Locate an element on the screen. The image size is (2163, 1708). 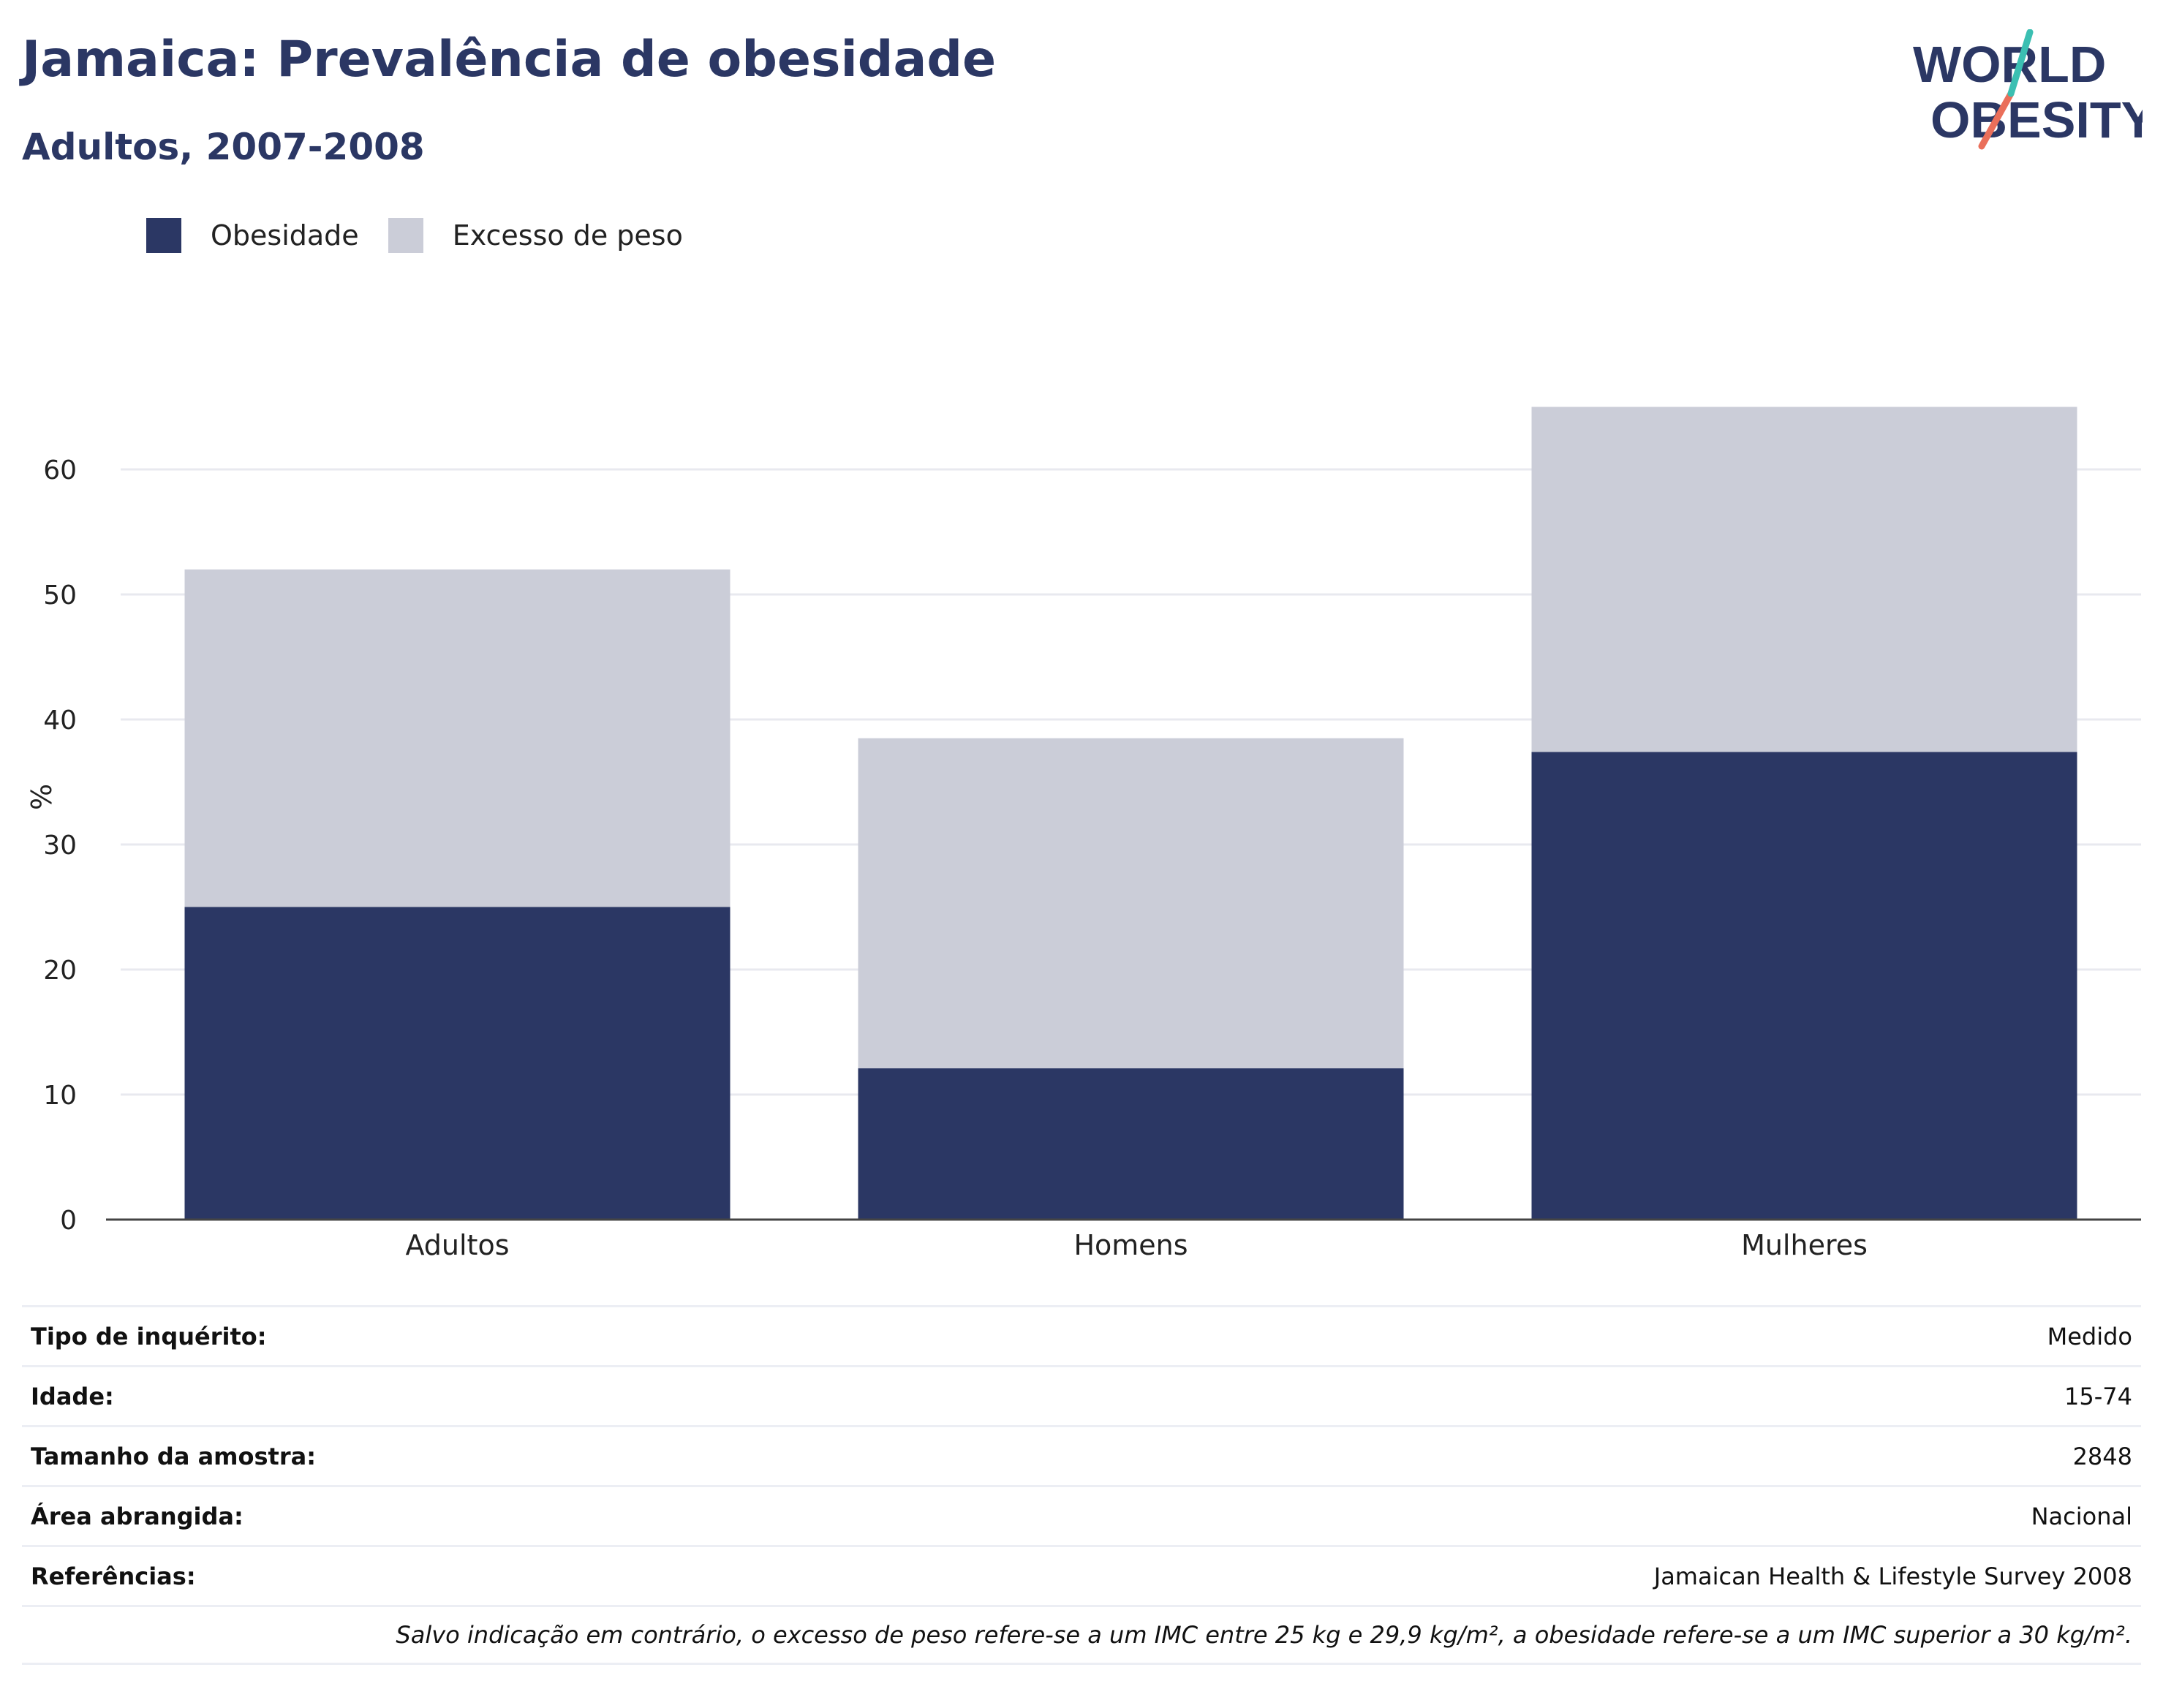
bar-obesity-adultos is located at coordinates (457, 1063).